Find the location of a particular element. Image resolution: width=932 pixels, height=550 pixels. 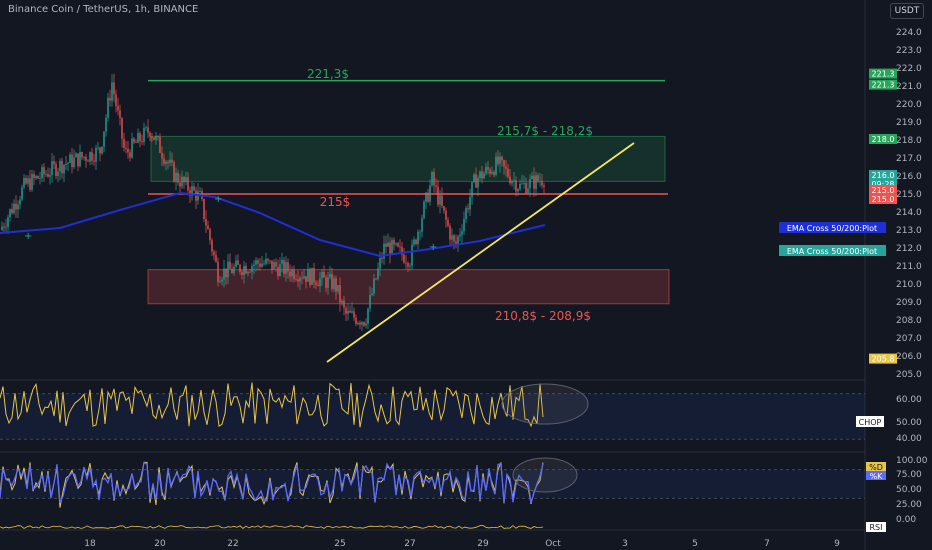

time-tick: 9 is located at coordinates (837, 544).